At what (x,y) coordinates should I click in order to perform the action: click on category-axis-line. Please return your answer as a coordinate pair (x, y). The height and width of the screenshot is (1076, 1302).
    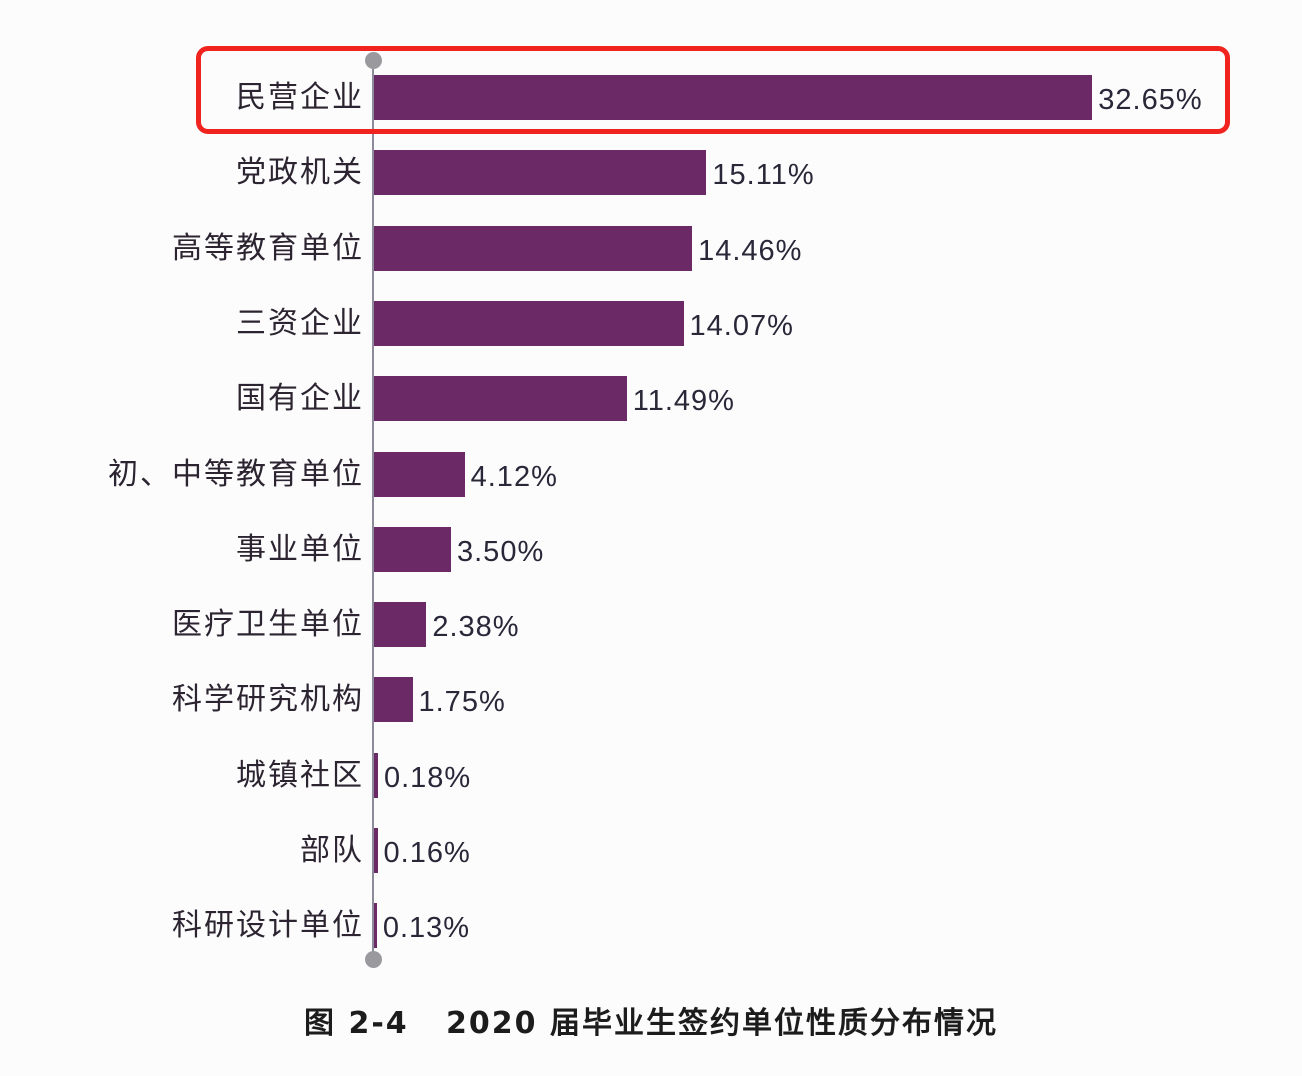
    Looking at the image, I should click on (373, 510).